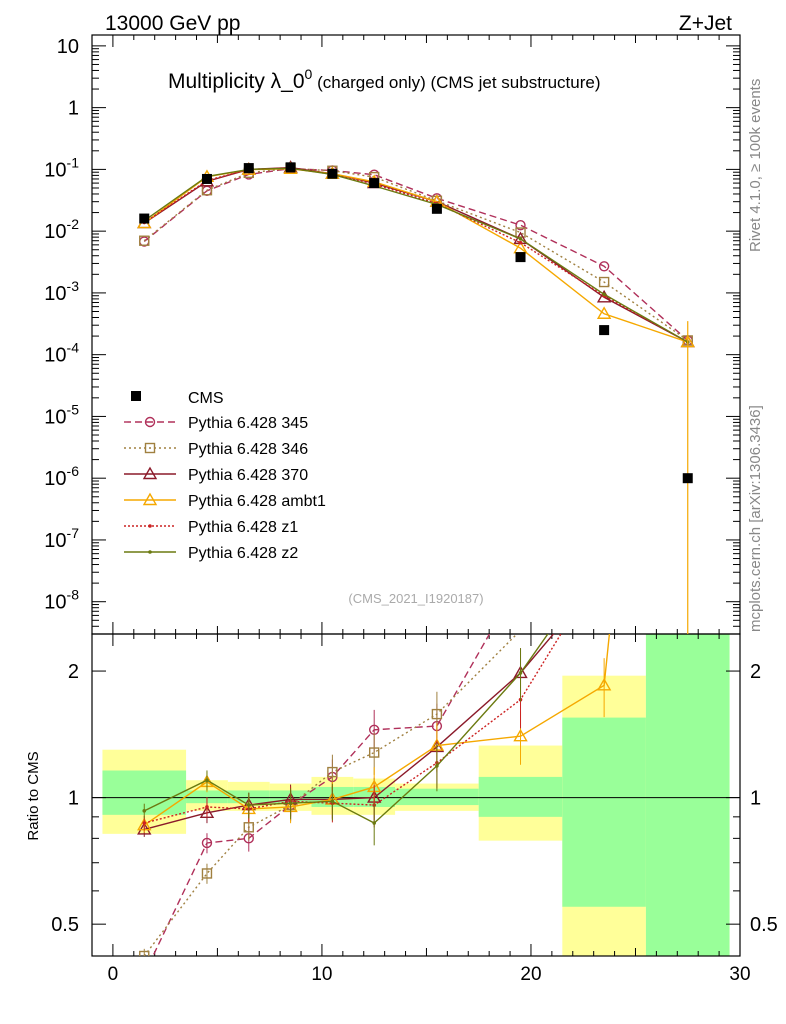  I want to click on series-line-p370, so click(416, 254).